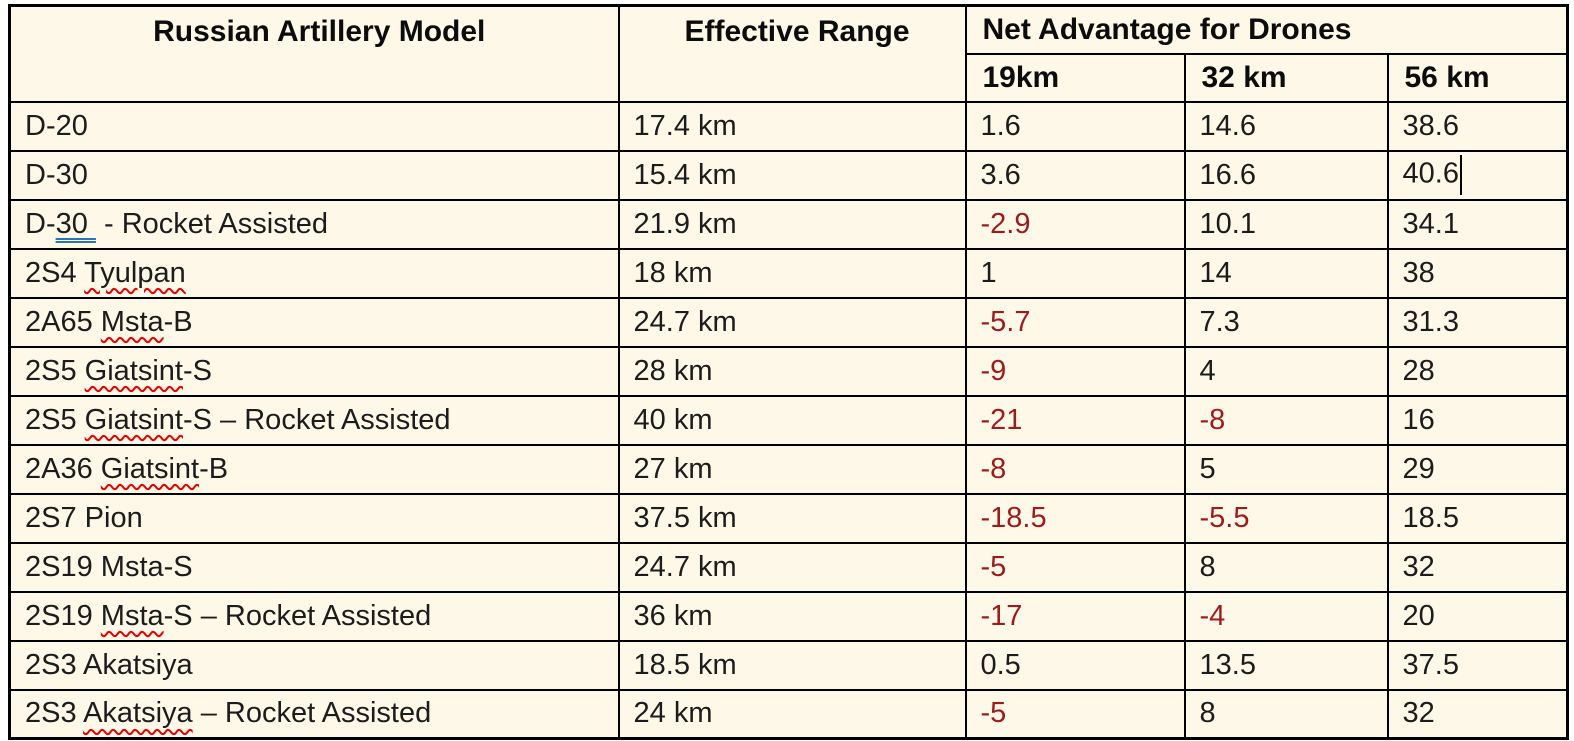 This screenshot has height=741, width=1574. I want to click on model-cell: D-20, so click(314, 126).